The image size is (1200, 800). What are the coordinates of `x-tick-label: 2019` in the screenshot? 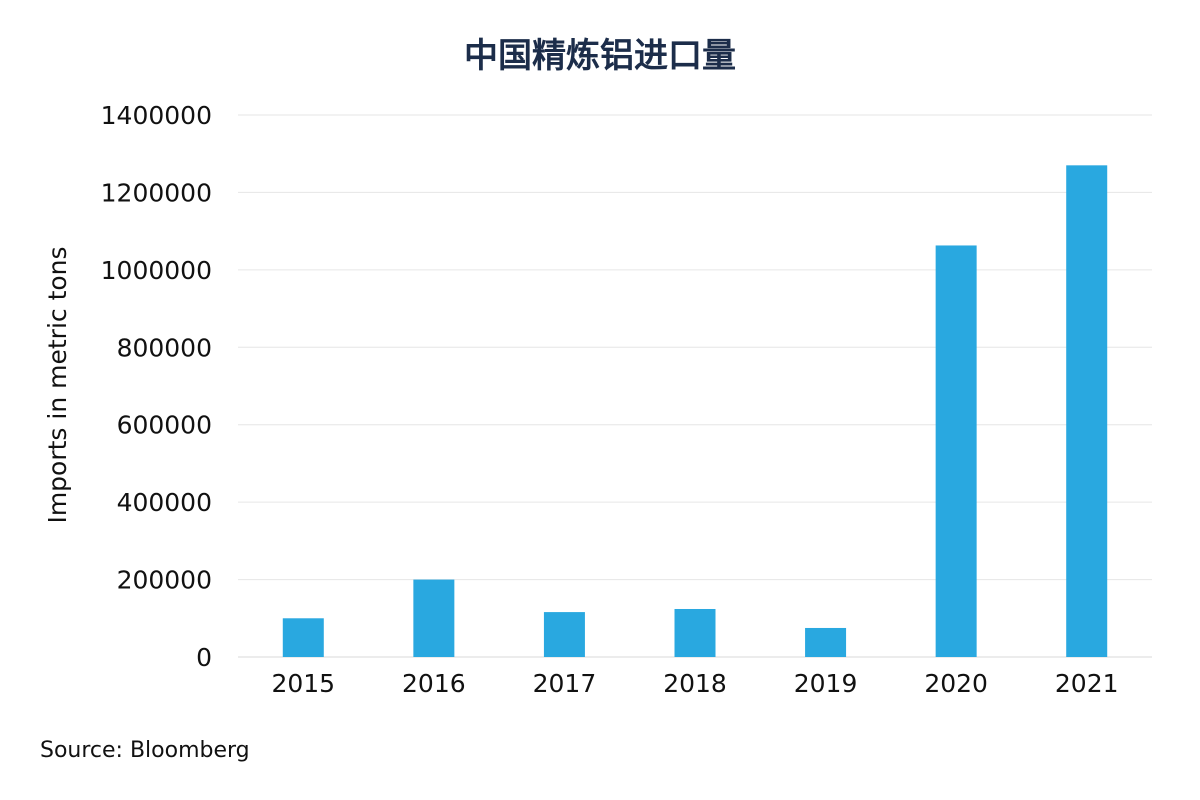 It's located at (826, 683).